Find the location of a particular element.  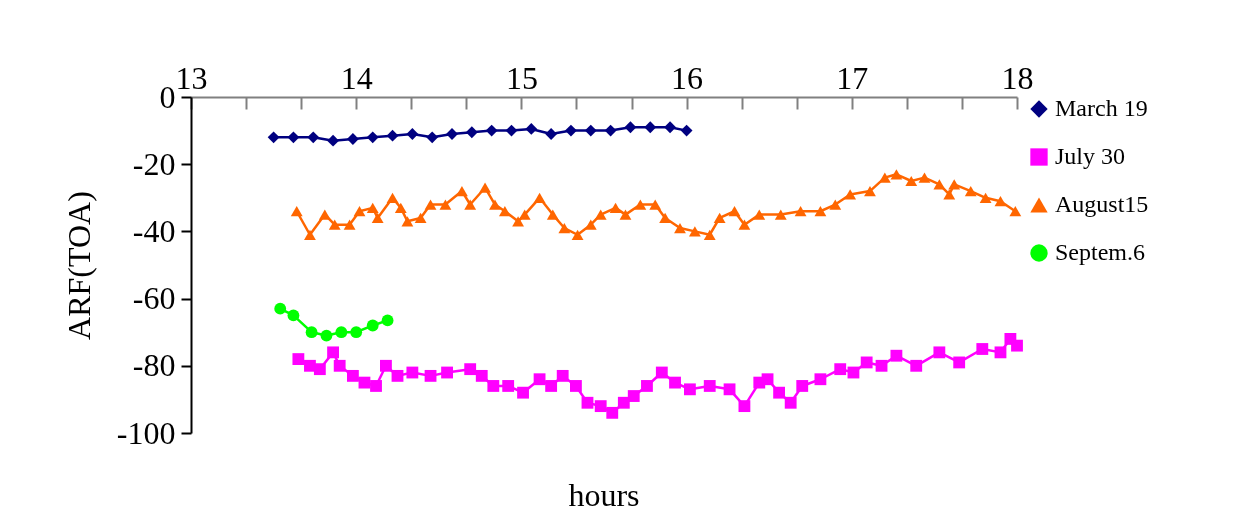

x-axis-title: hours is located at coordinates (604, 495).